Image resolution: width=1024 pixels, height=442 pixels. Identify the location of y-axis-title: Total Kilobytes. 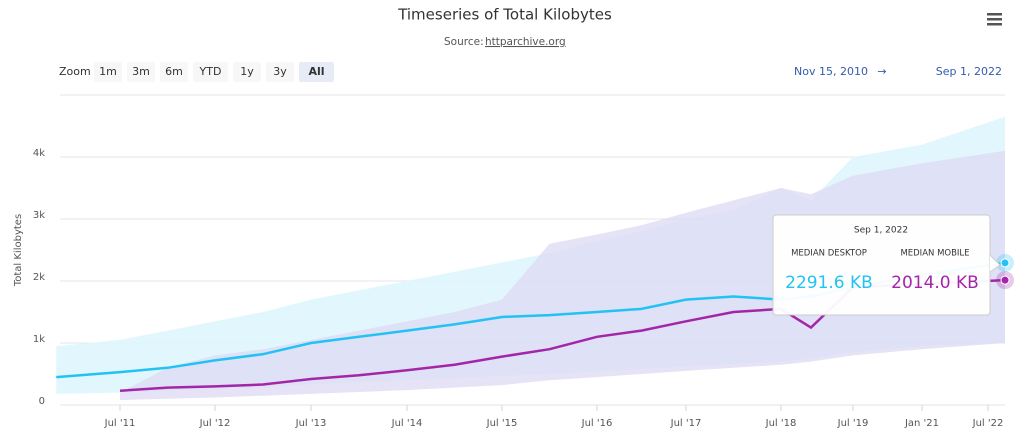
(18, 250).